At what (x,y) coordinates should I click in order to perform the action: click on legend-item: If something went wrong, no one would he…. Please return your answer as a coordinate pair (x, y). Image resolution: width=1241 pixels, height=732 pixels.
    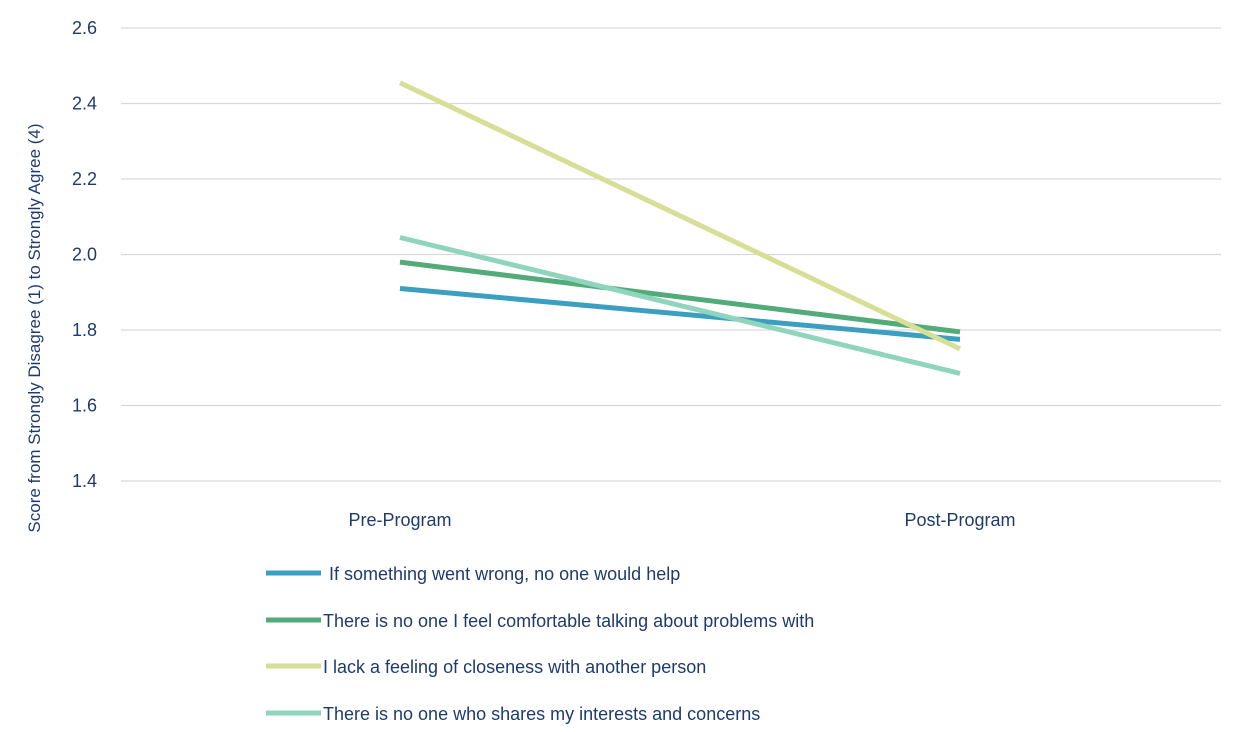
    Looking at the image, I should click on (473, 574).